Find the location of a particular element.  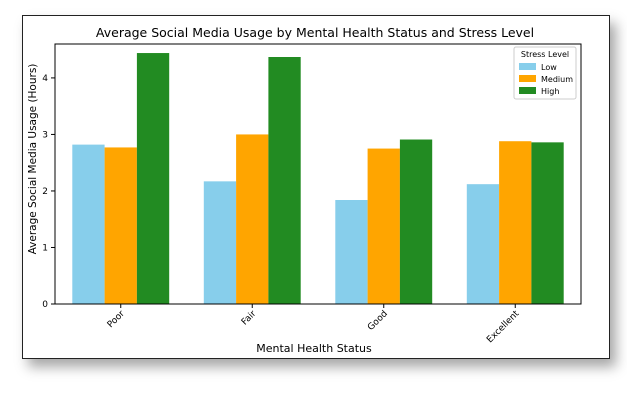

bar-excellent-medium is located at coordinates (515, 222).